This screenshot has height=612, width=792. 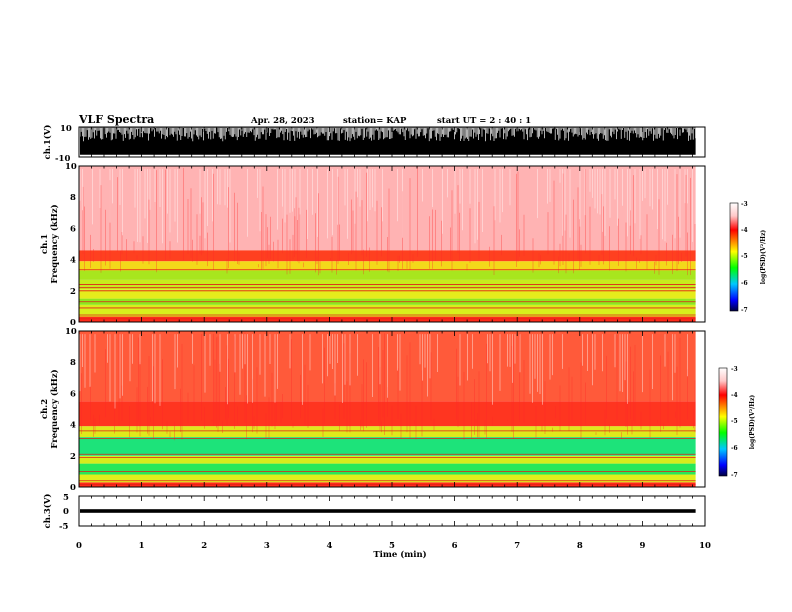 What do you see at coordinates (723, 422) in the screenshot?
I see `ch2-colorbar-gradient` at bounding box center [723, 422].